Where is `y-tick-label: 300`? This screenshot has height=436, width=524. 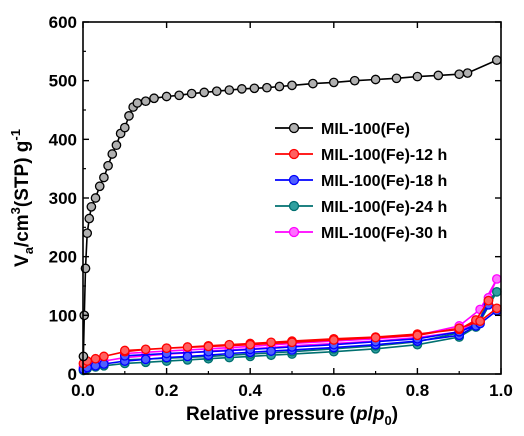 y-tick-label: 300 is located at coordinates (63, 198).